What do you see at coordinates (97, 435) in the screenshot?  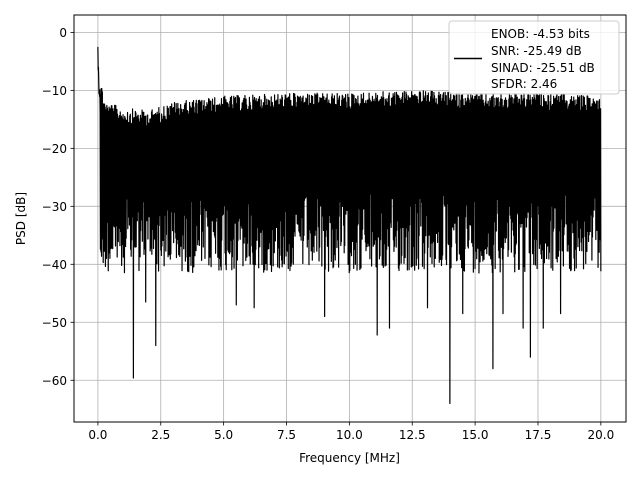 I see `x-tick-label: 0.0` at bounding box center [97, 435].